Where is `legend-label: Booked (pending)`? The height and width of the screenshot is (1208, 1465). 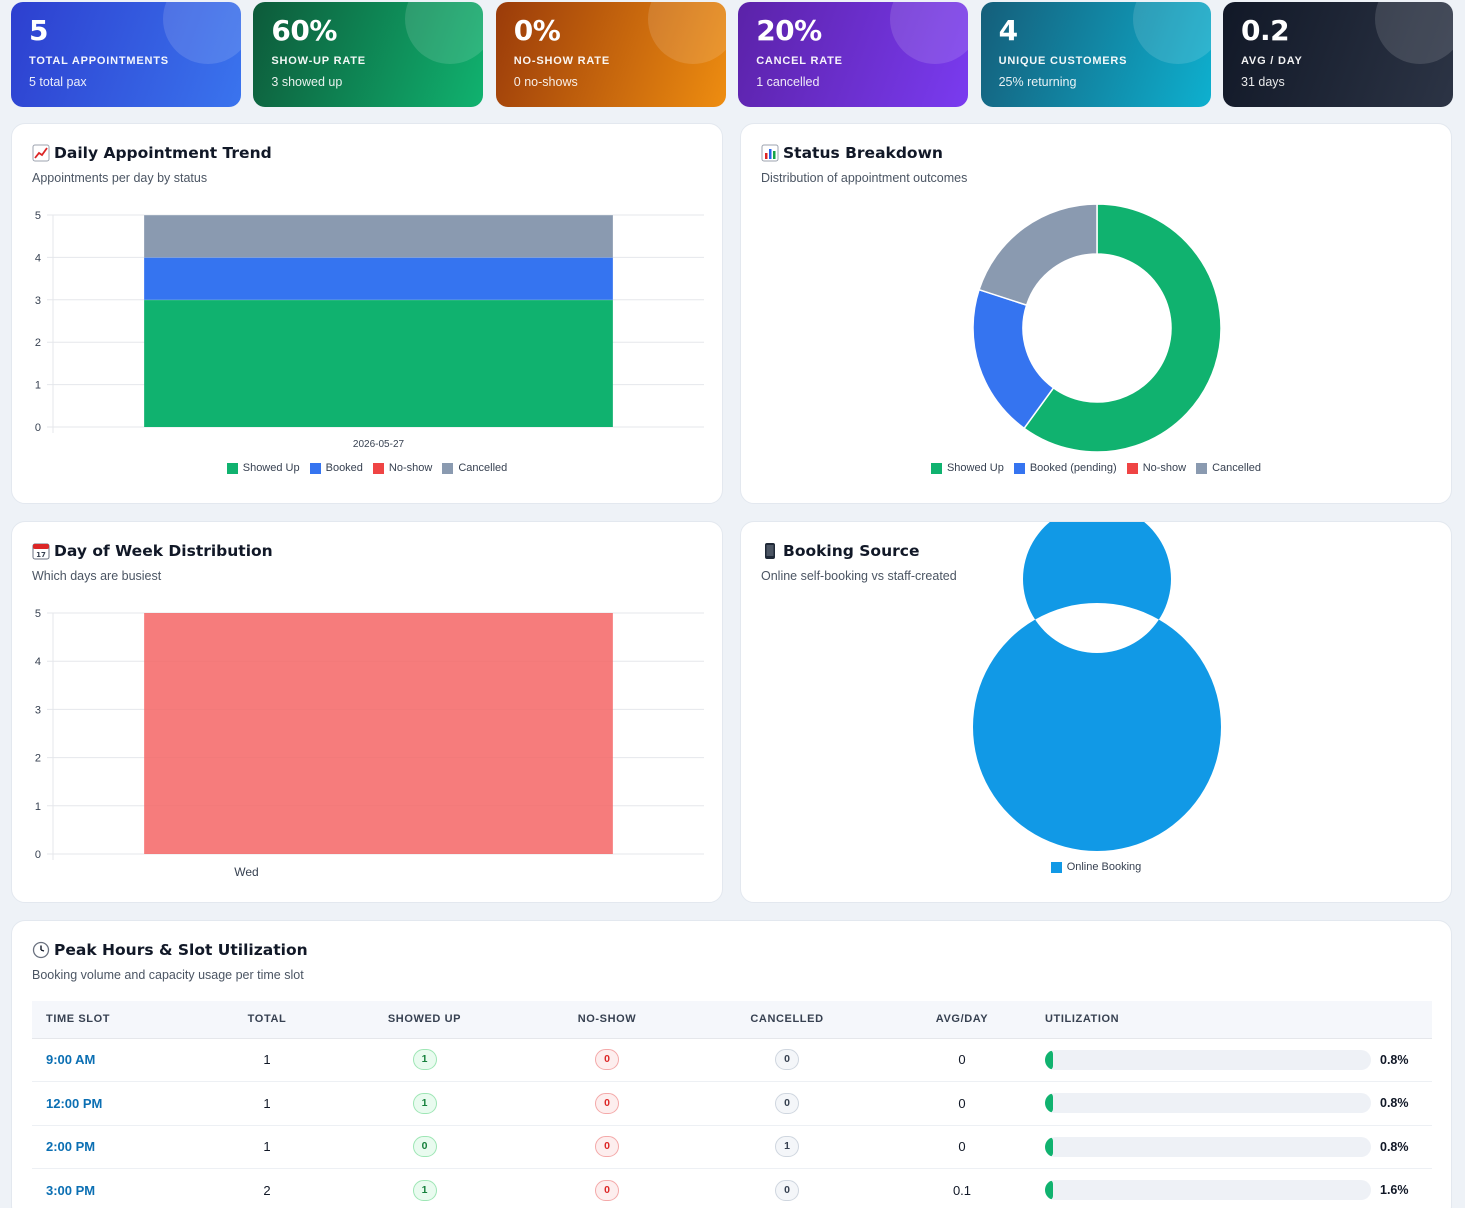 legend-label: Booked (pending) is located at coordinates (1073, 468).